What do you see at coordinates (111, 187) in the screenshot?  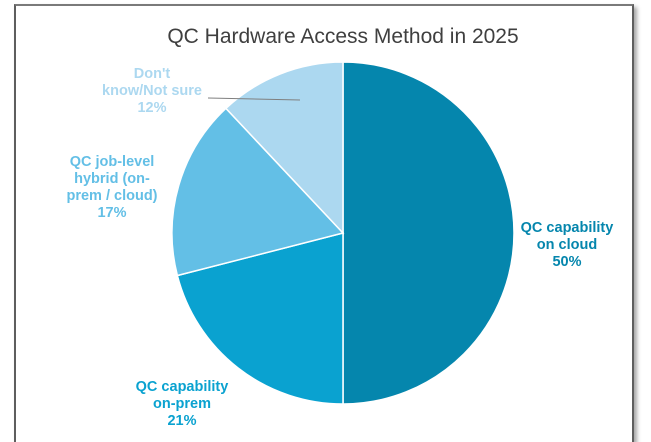 I see `slice-qc-hybrid-label: QC job-level hybrid (on-prem / cloud) 17%` at bounding box center [111, 187].